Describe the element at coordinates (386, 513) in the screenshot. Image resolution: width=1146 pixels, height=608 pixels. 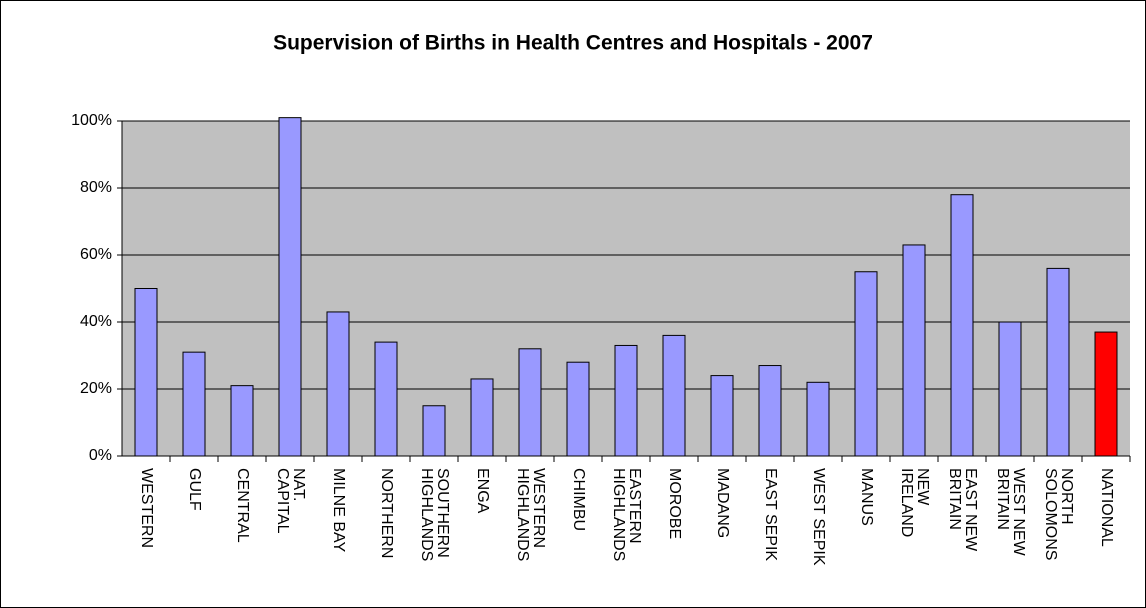
I see `x-tick-label: NORTHERN` at that location.